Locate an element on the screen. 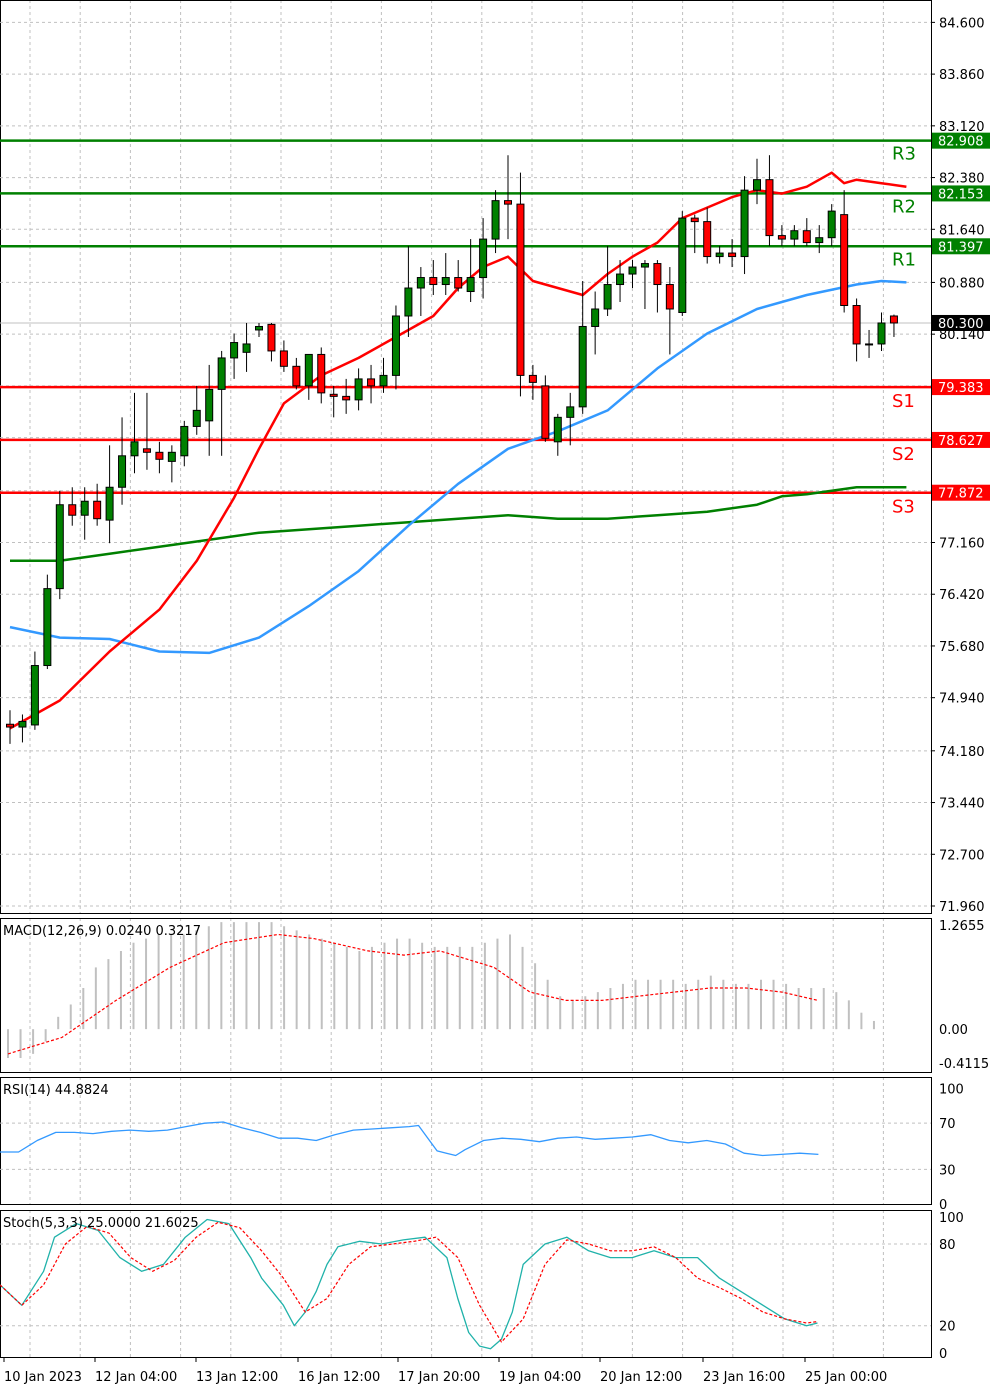 Image resolution: width=1000 pixels, height=1397 pixels. stoch-axis-label: 20 is located at coordinates (947, 1327).